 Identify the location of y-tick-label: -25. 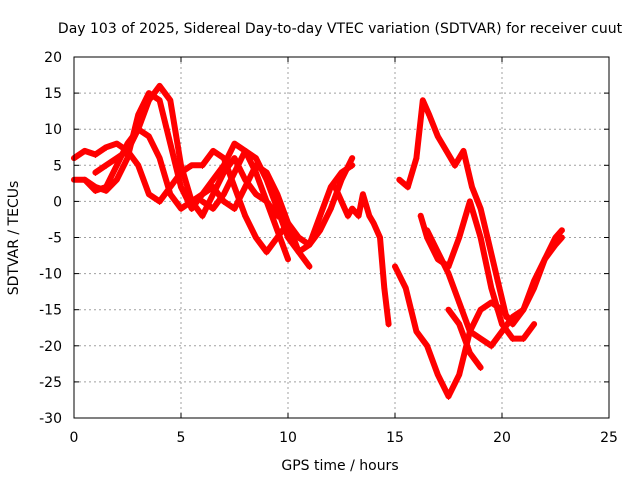
(50, 383).